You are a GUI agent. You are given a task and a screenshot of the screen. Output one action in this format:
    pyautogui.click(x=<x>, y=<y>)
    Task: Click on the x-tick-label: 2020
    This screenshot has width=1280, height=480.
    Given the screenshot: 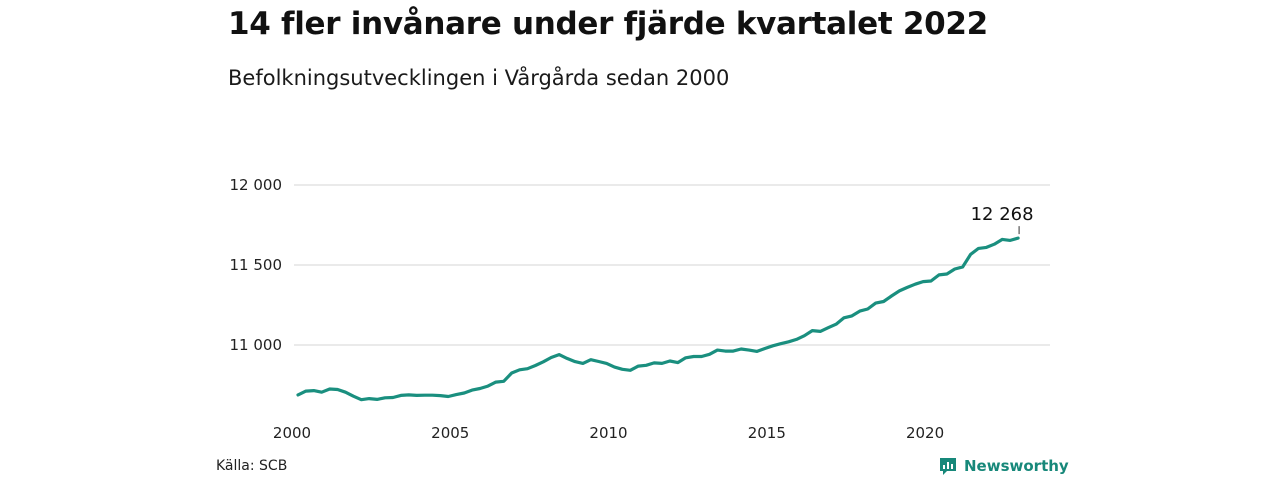 What is the action you would take?
    pyautogui.click(x=925, y=433)
    